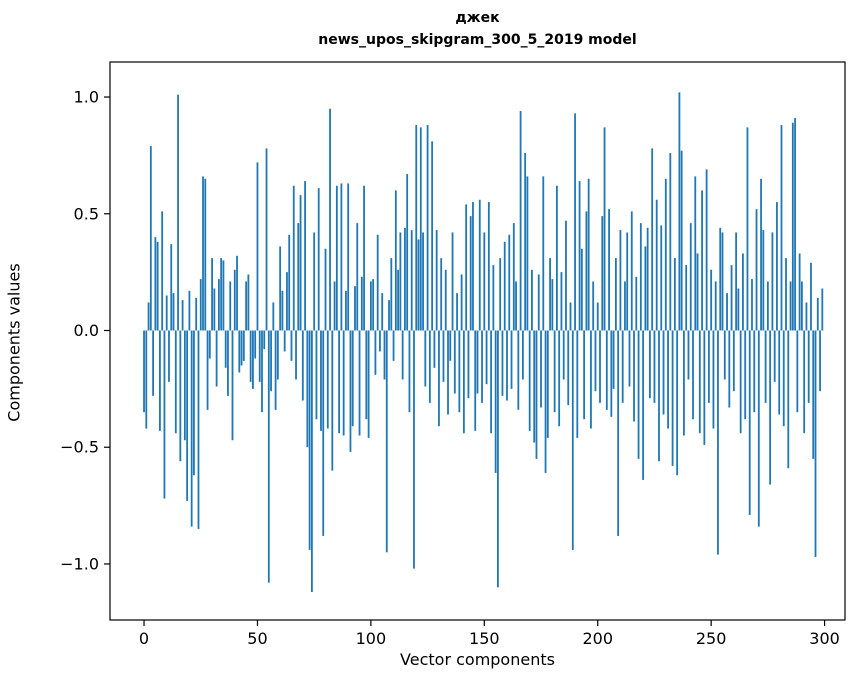 This screenshot has width=867, height=696. Describe the element at coordinates (86, 97) in the screenshot. I see `y-tick-label: 1.0` at that location.